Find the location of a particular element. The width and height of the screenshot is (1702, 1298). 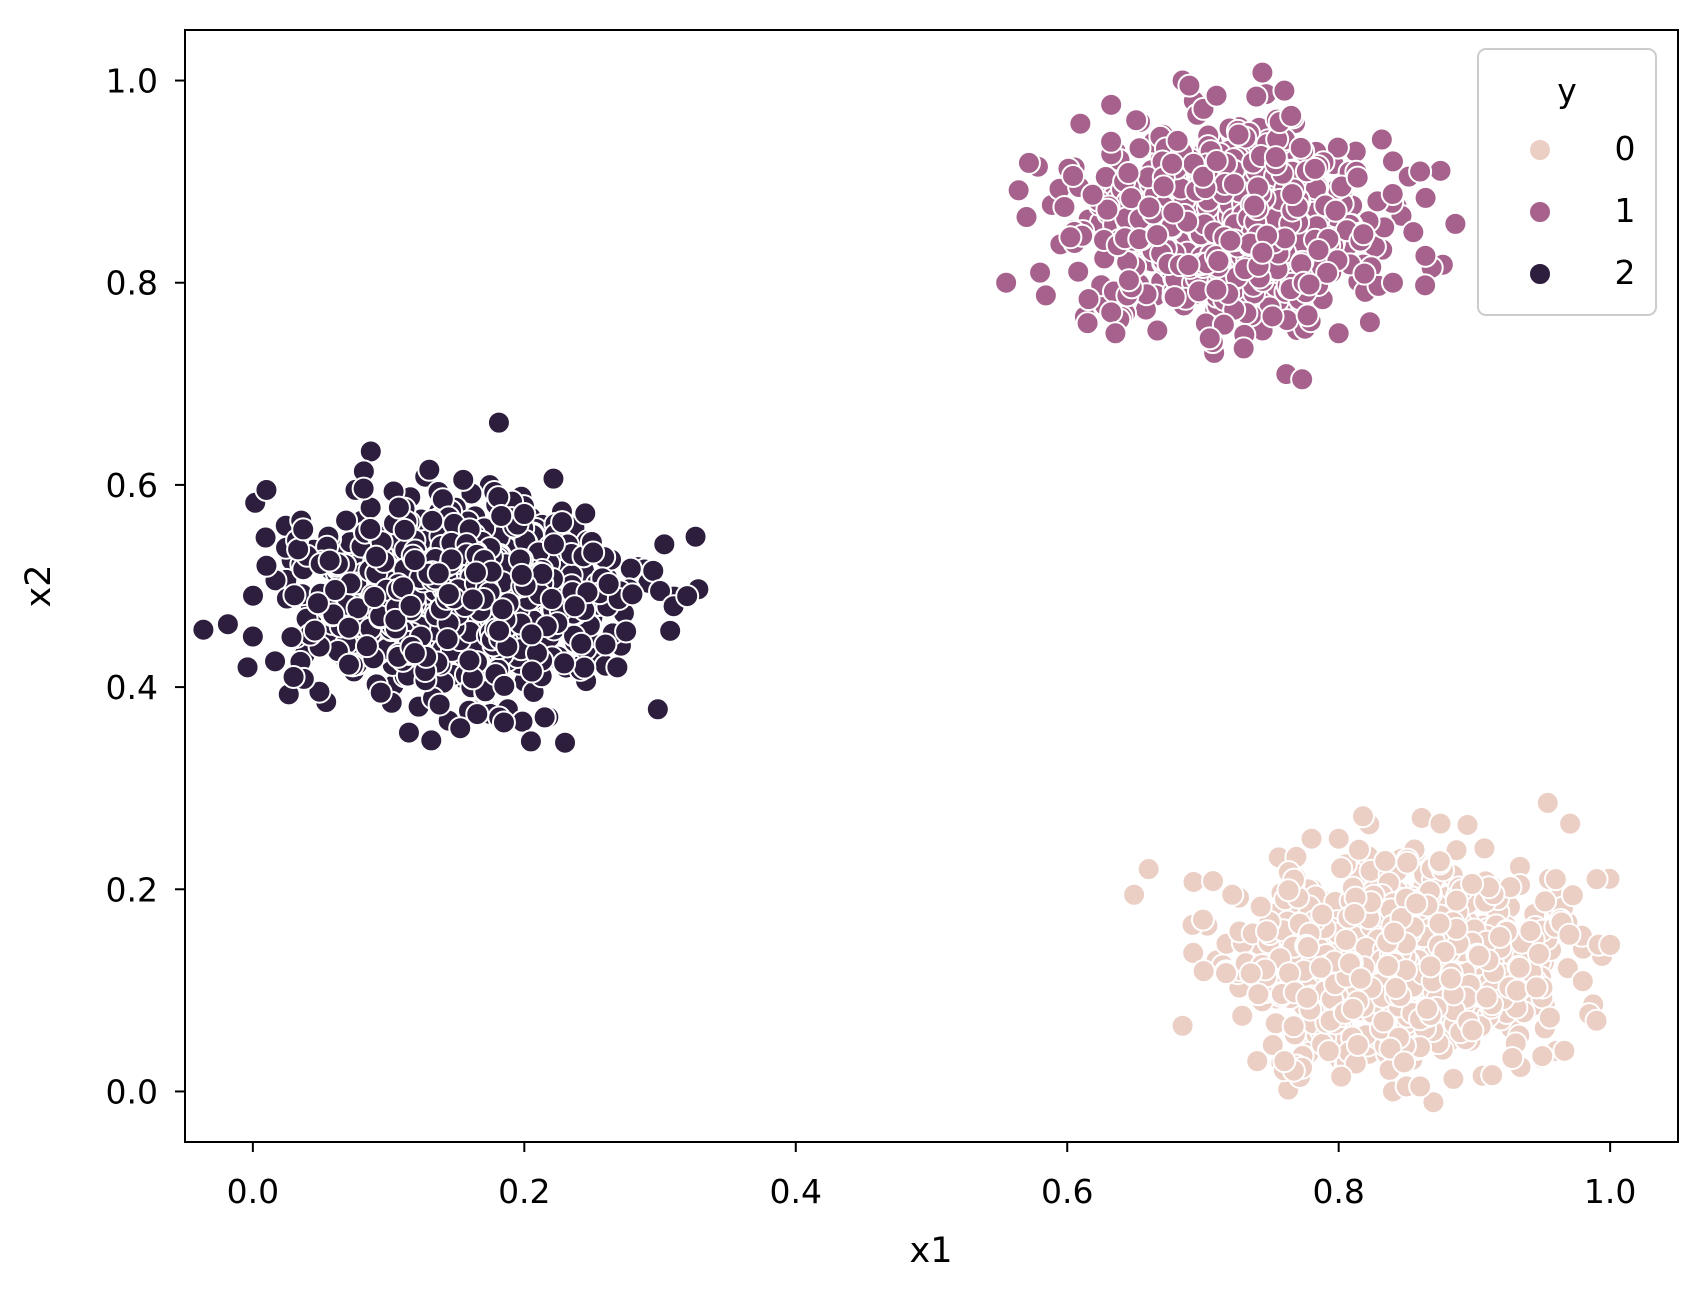

y-tick-label-3: 0.6 is located at coordinates (132, 485).